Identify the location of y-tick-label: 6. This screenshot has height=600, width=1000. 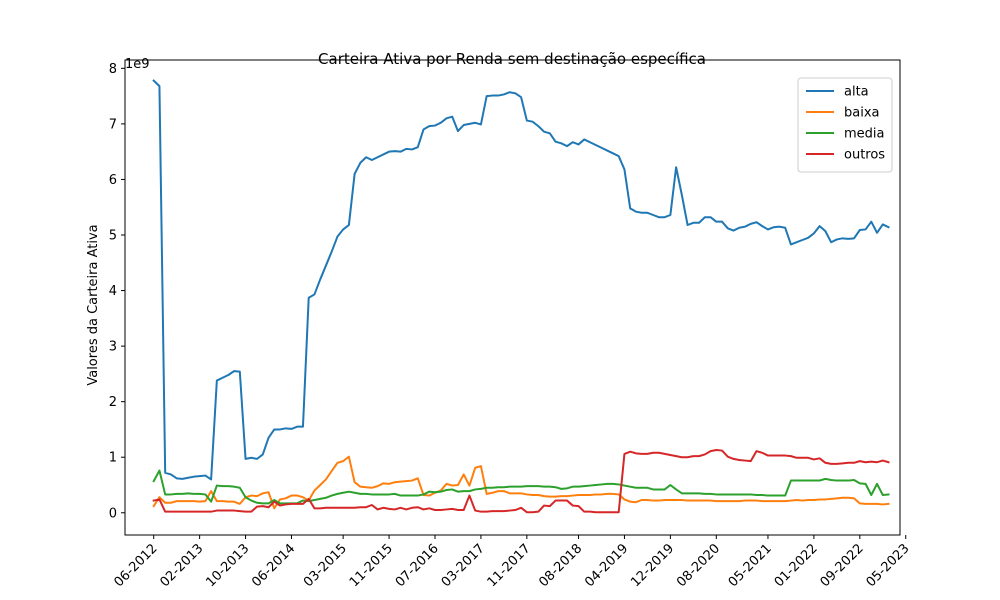
(113, 180).